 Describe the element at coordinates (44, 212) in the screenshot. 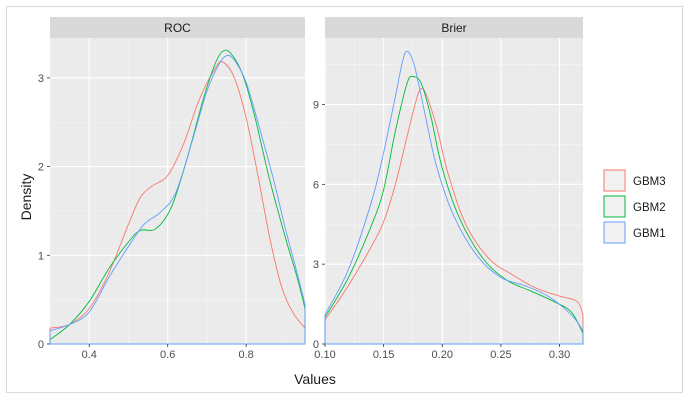

I see `y-ticks-roc: 0 1 2 3` at that location.